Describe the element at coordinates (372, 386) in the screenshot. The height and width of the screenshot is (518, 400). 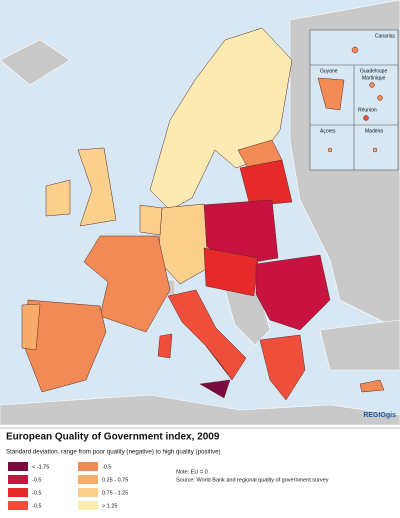
I see `region-cyprus` at that location.